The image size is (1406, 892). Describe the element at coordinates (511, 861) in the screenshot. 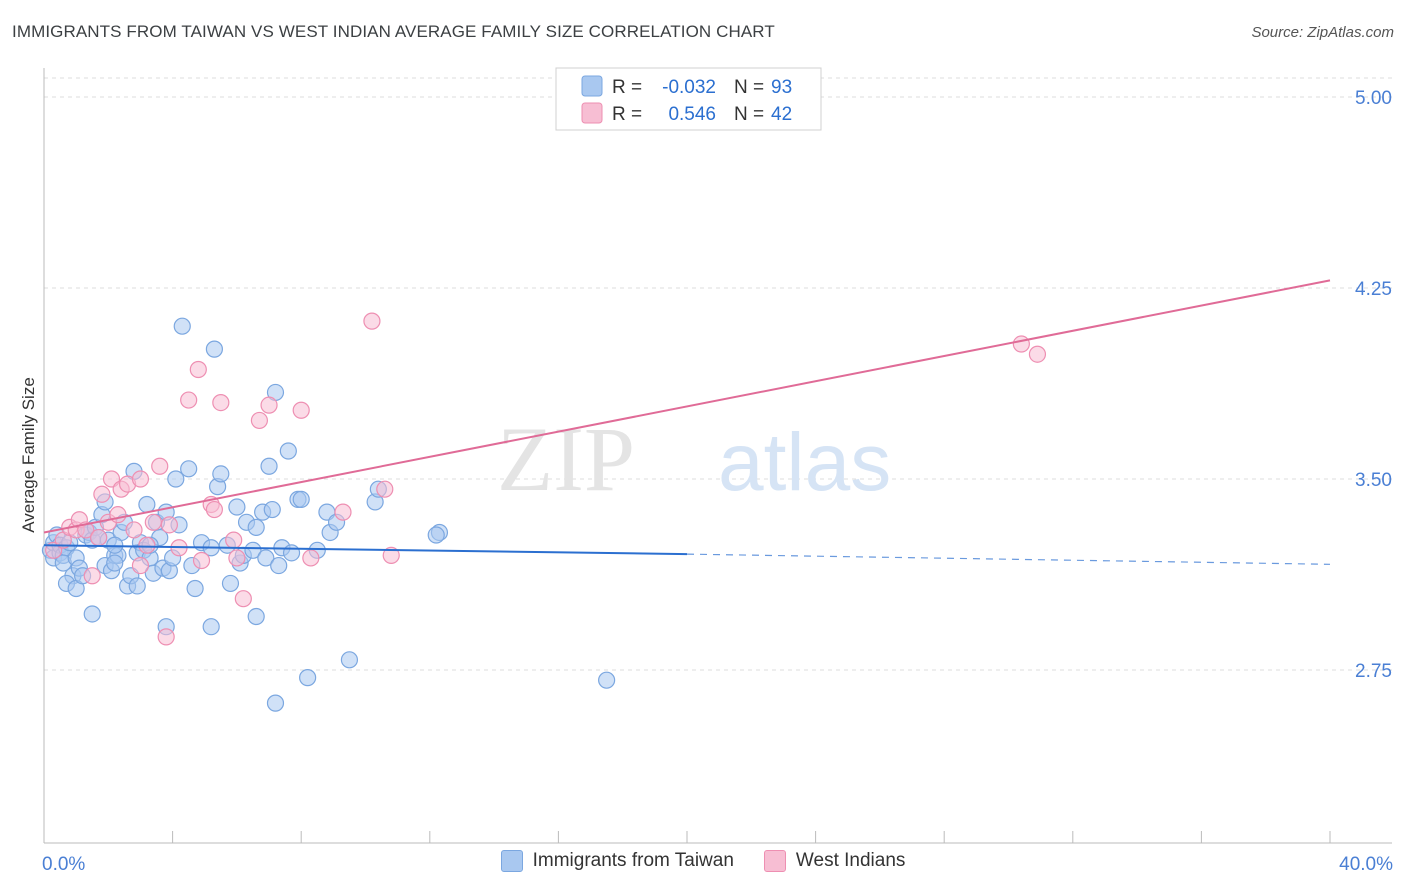

I see `legend-swatch-taiwan` at that location.